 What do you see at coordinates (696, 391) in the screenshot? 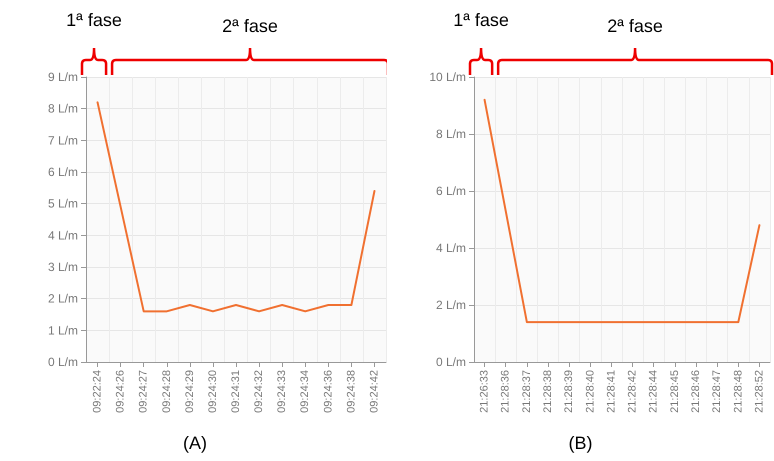
I see `x-tick-label: 21:28:46` at bounding box center [696, 391].